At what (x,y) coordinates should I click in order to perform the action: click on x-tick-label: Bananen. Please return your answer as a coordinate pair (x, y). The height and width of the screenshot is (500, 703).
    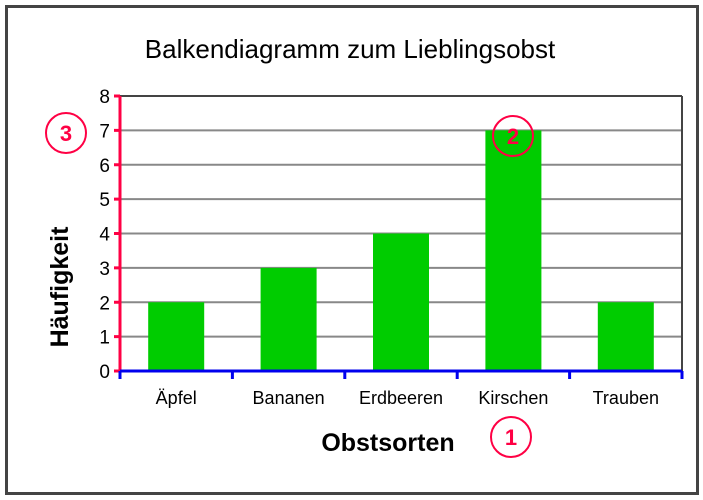
    Looking at the image, I should click on (289, 398).